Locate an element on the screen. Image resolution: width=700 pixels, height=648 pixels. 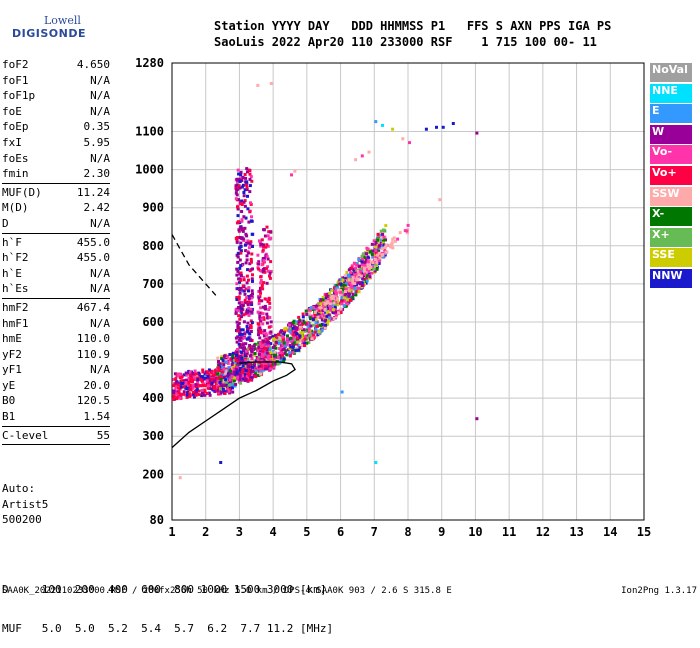
param-row: foF1 N/A is located at coordinates (56, 81).